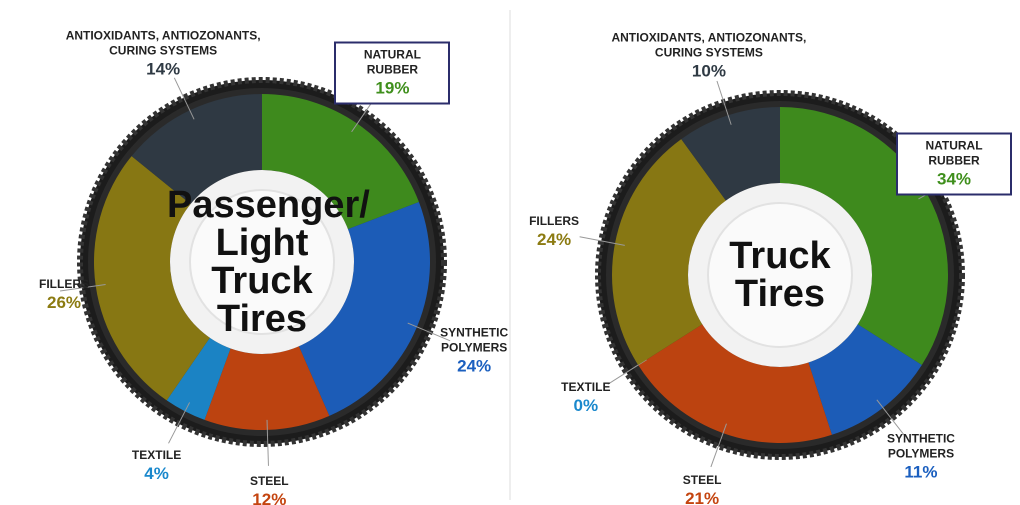 Image resolution: width=1020 pixels, height=505 pixels. I want to click on chart-title: Passenger/ Light Truck Tires, so click(268, 262).